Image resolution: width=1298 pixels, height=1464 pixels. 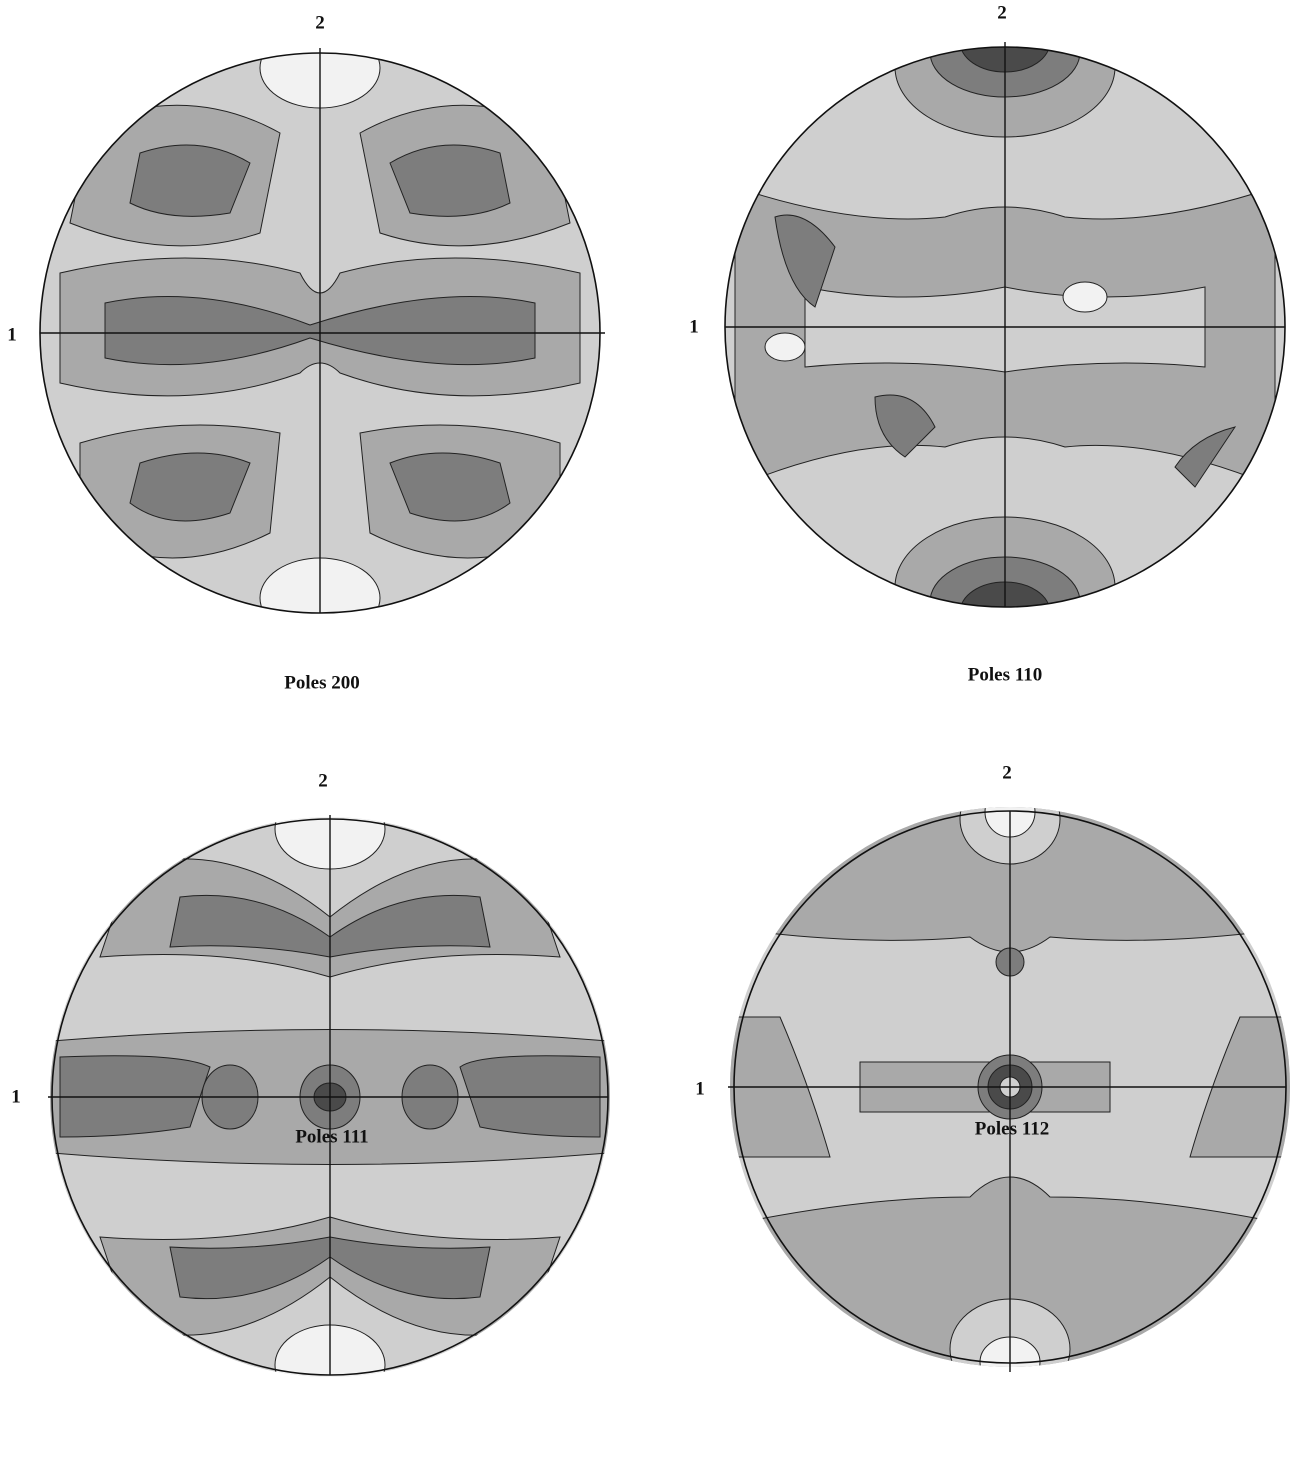 I want to click on caption: Poles 111, so click(x=331, y=1136).